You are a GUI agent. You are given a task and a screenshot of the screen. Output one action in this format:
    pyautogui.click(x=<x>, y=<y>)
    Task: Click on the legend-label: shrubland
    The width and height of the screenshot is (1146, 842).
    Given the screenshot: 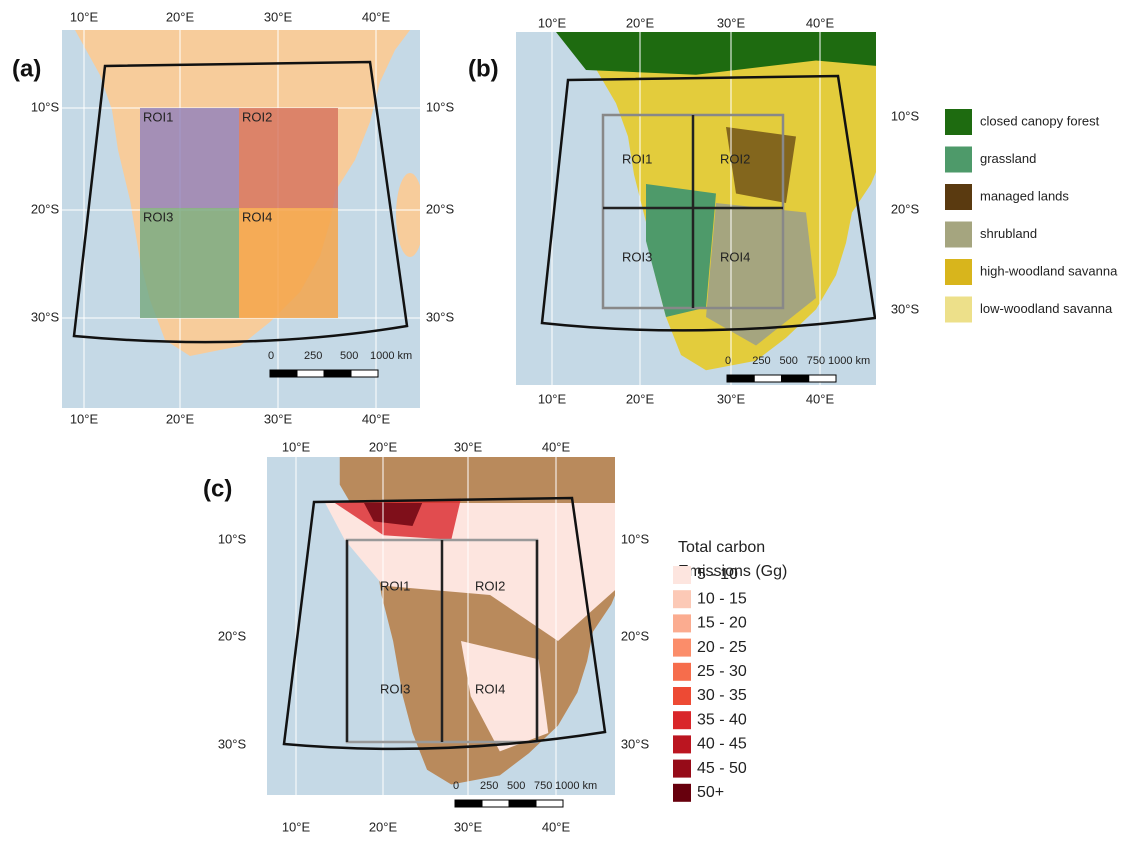 What is the action you would take?
    pyautogui.click(x=1008, y=233)
    